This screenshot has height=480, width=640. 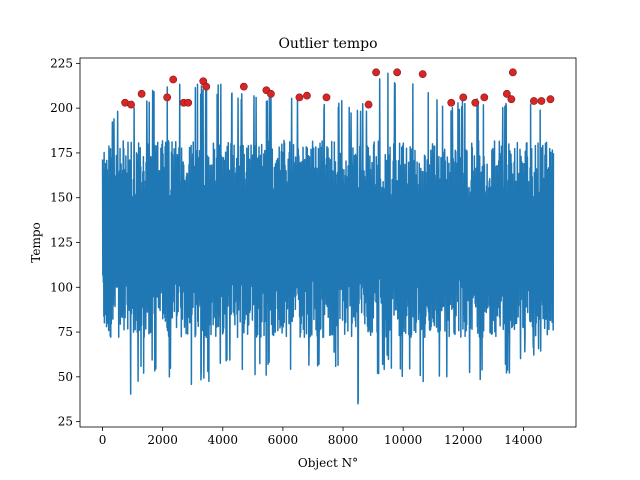 I want to click on y-tick-label: 225, so click(x=61, y=63).